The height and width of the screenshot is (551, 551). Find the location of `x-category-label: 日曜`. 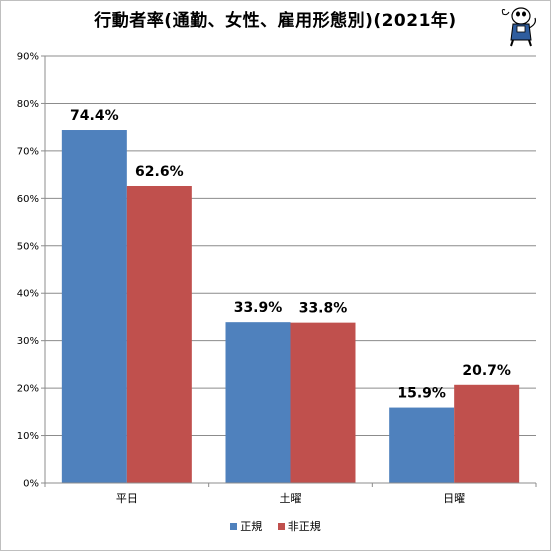

x-category-label: 日曜 is located at coordinates (454, 498).